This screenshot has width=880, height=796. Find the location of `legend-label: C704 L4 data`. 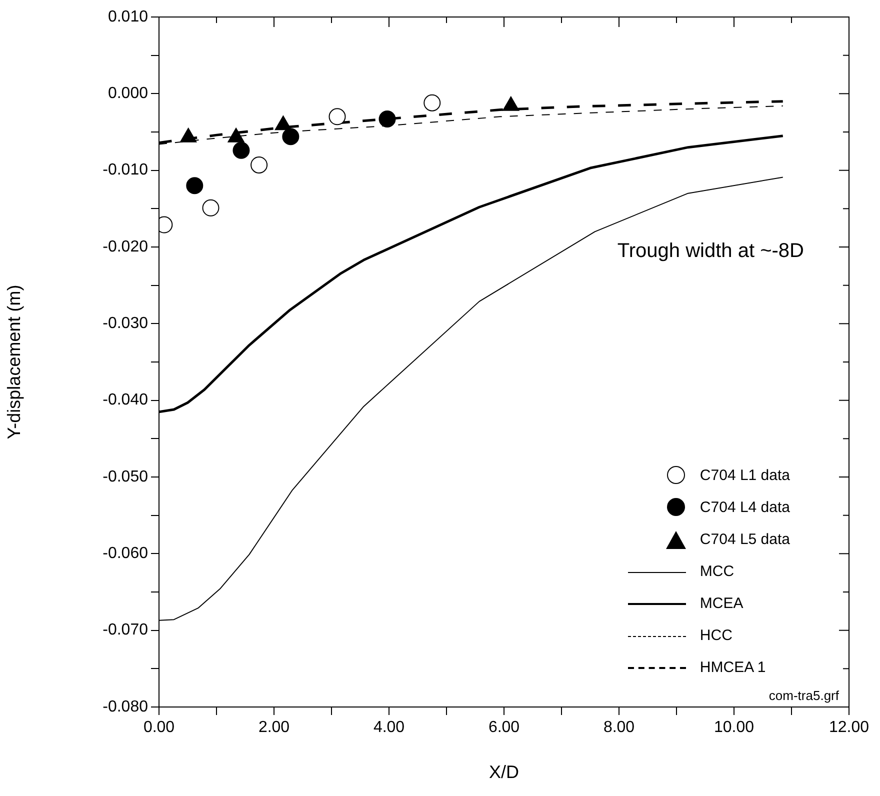

legend-label: C704 L4 data is located at coordinates (745, 508).